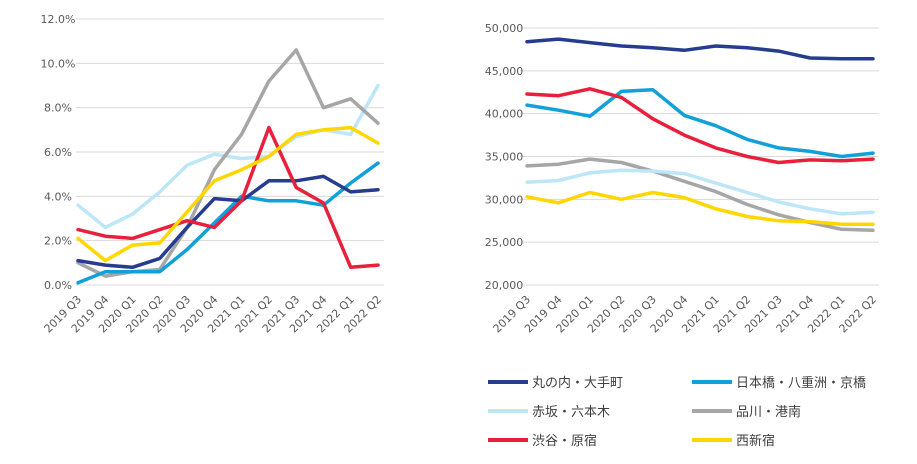 This screenshot has height=464, width=917. I want to click on right-series-line-nihonbashi, so click(700, 123).